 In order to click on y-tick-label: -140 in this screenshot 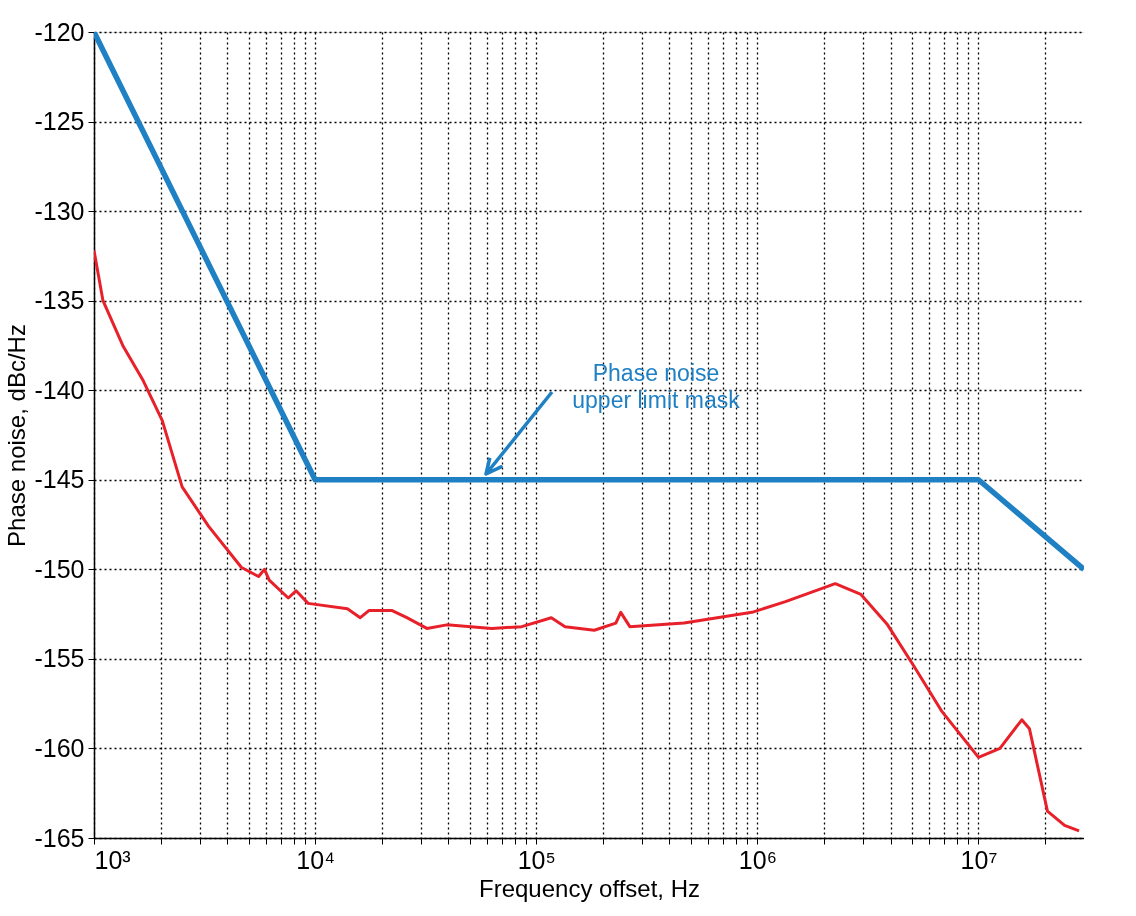, I will do `click(59, 389)`.